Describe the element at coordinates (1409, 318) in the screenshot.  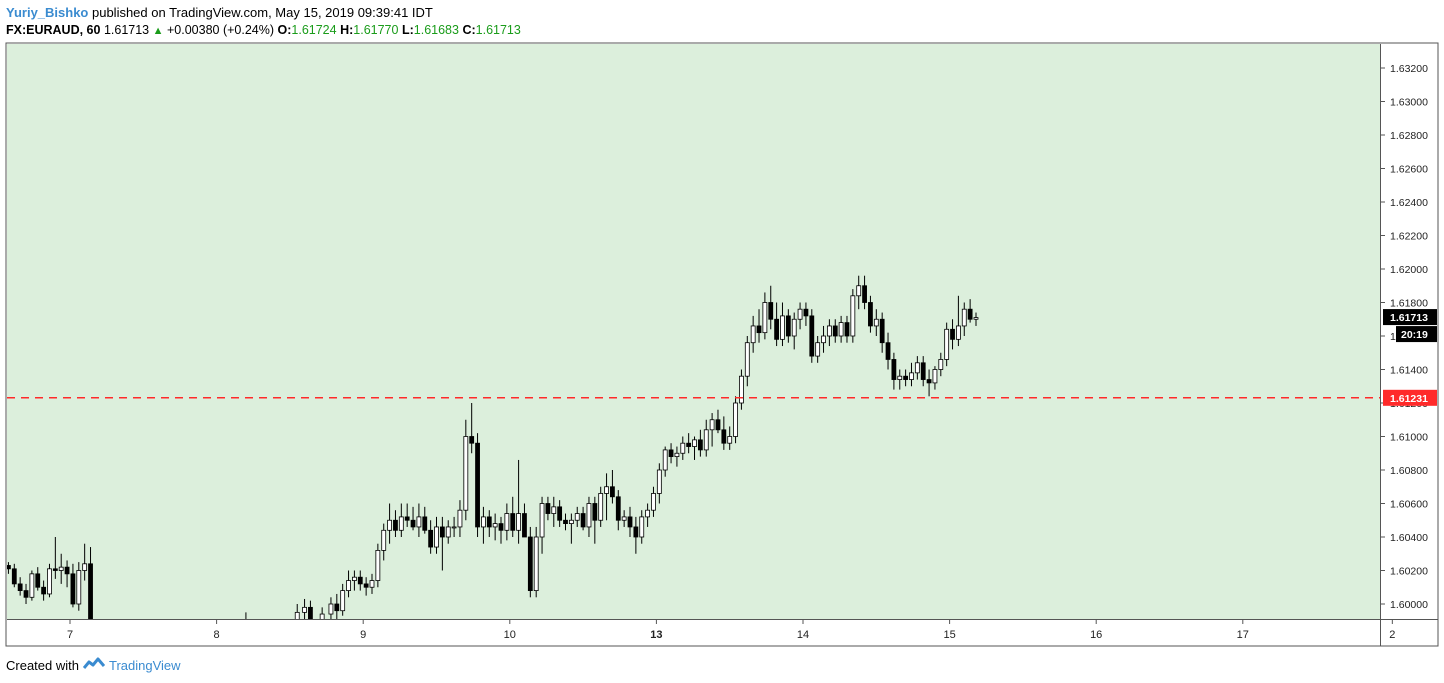
I see `last-price-tag-text: 1.61713` at that location.